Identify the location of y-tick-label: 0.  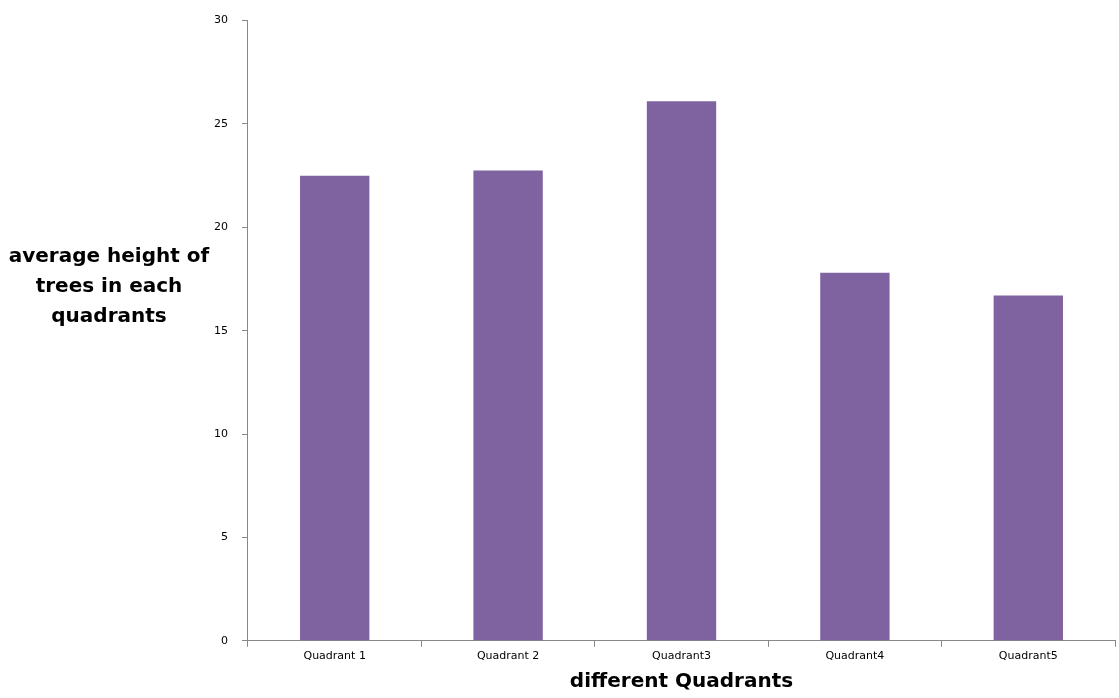
(224, 640).